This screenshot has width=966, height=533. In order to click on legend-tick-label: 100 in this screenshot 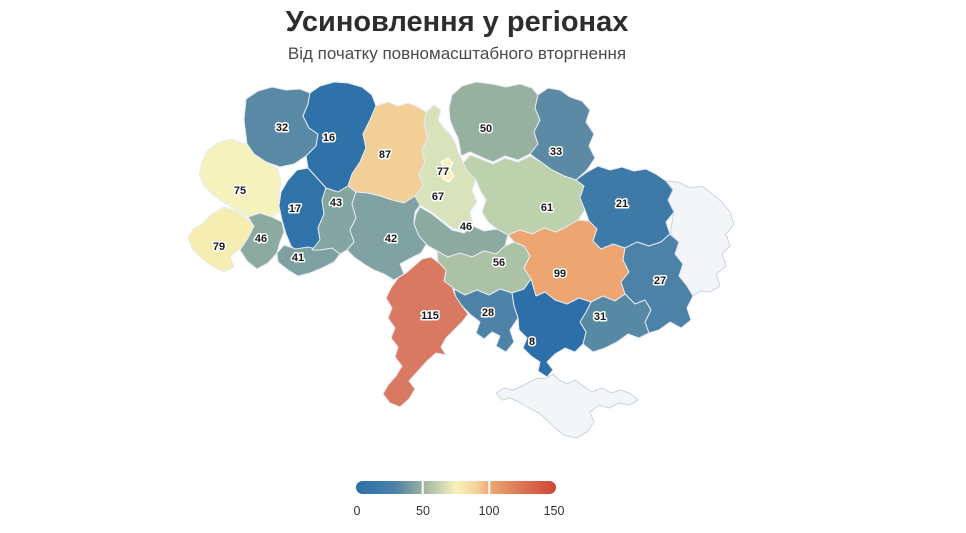, I will do `click(489, 511)`.